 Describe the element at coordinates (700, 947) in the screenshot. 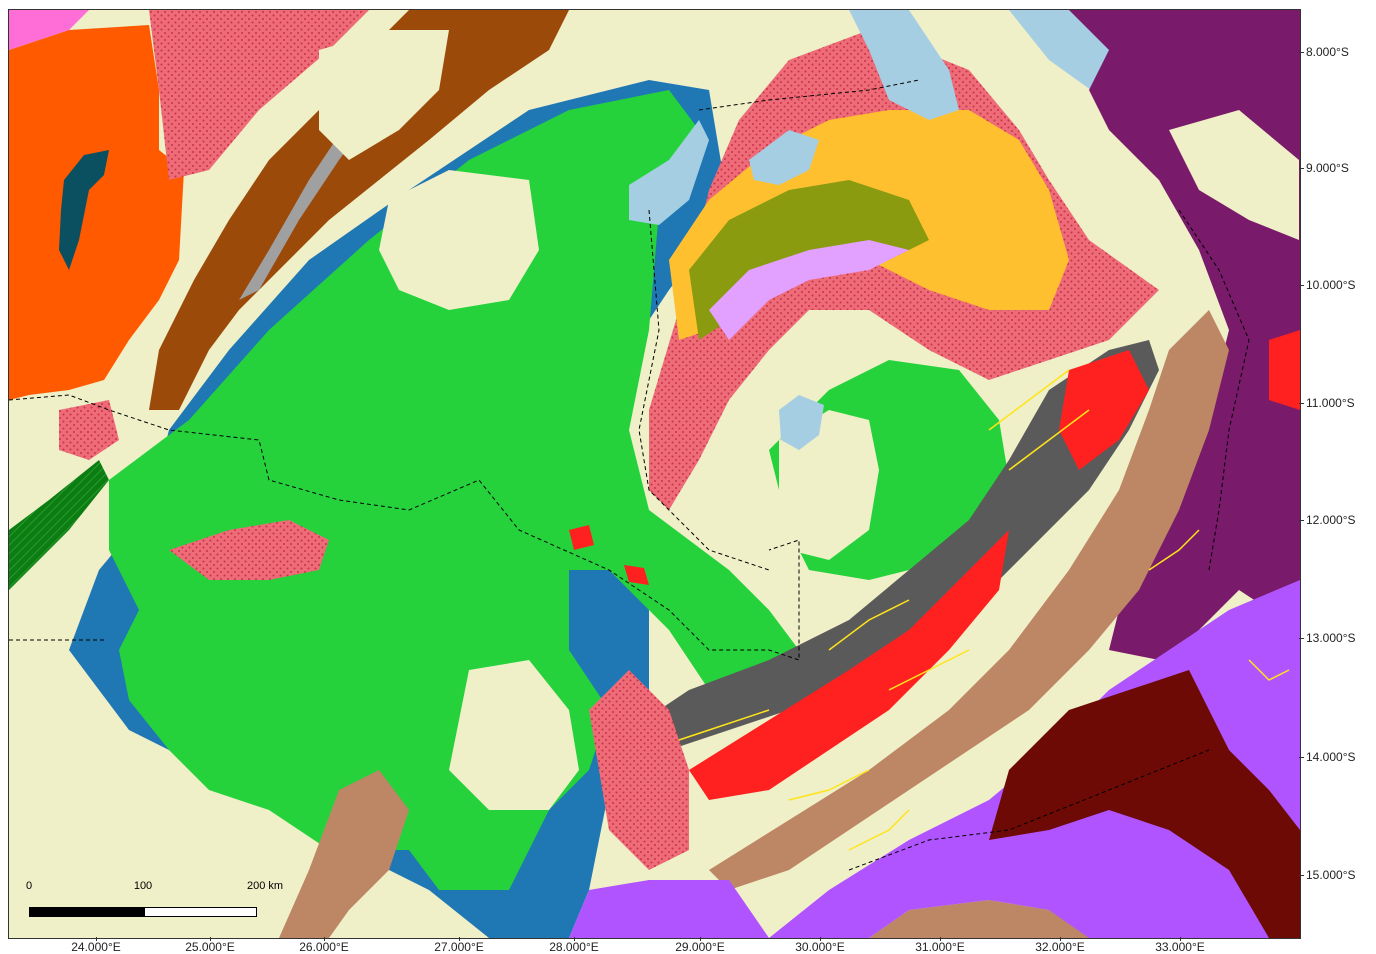

I see `lon-label-29: 29.000°E` at that location.